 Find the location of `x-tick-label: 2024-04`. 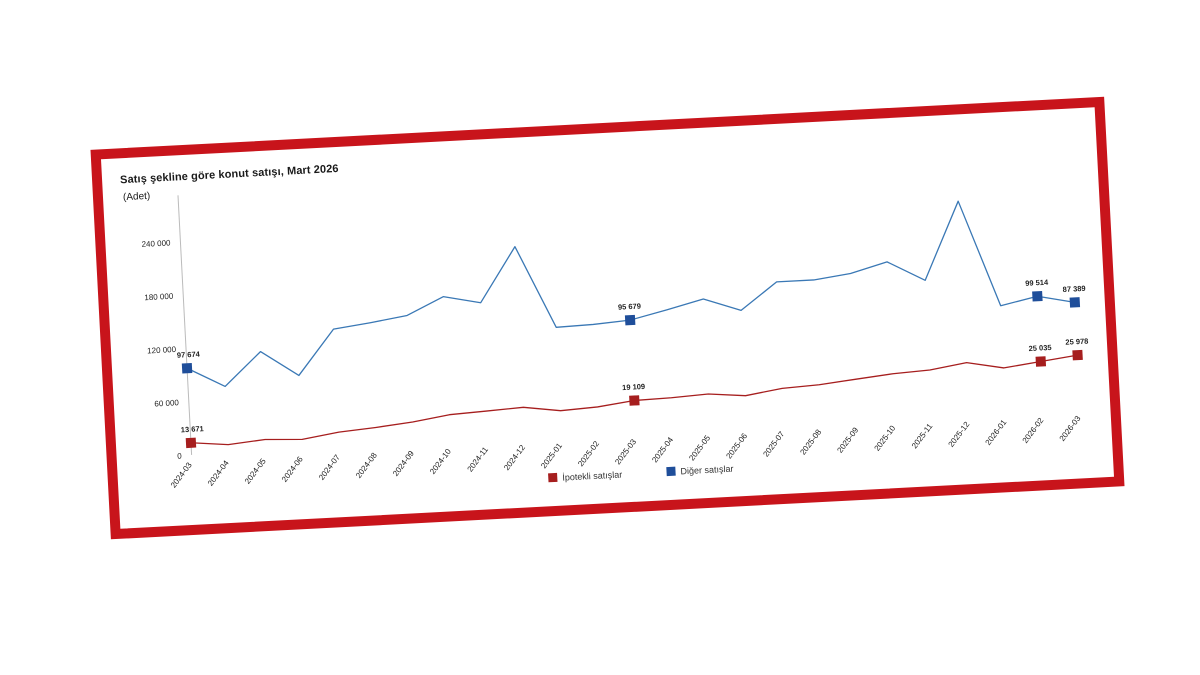

x-tick-label: 2024-04 is located at coordinates (218, 472).